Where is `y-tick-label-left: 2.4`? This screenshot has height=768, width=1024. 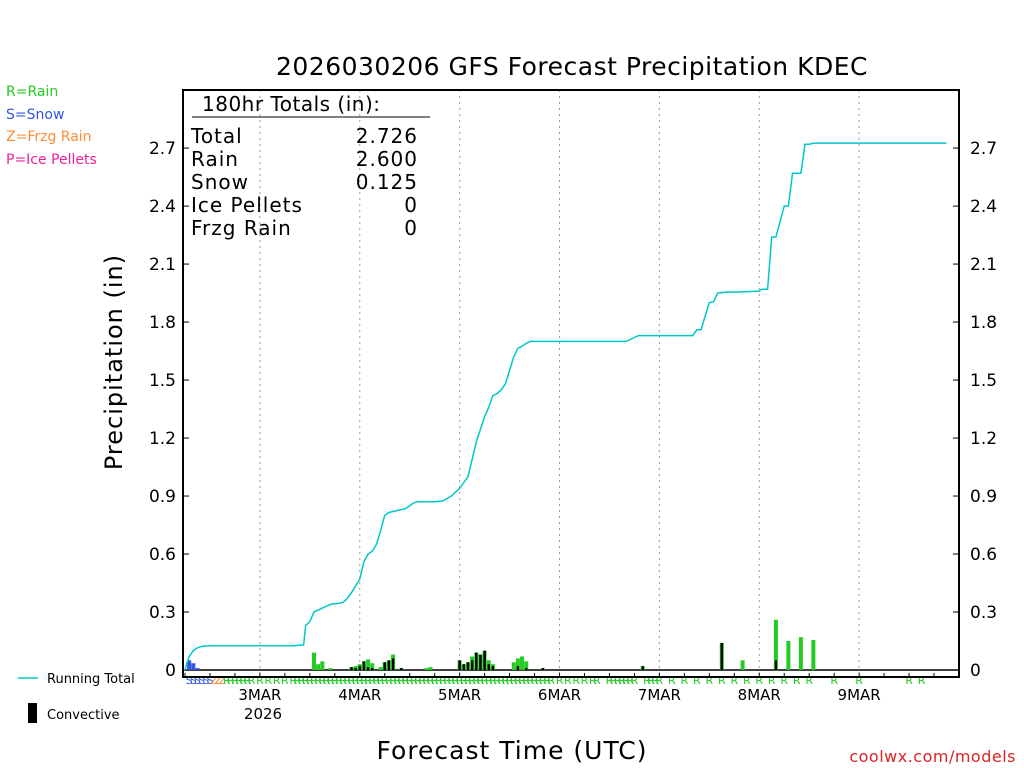 y-tick-label-left: 2.4 is located at coordinates (162, 207).